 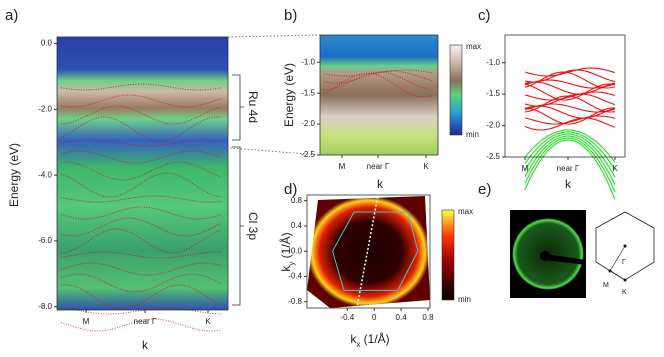 I want to click on leed-image, so click(x=548, y=254).